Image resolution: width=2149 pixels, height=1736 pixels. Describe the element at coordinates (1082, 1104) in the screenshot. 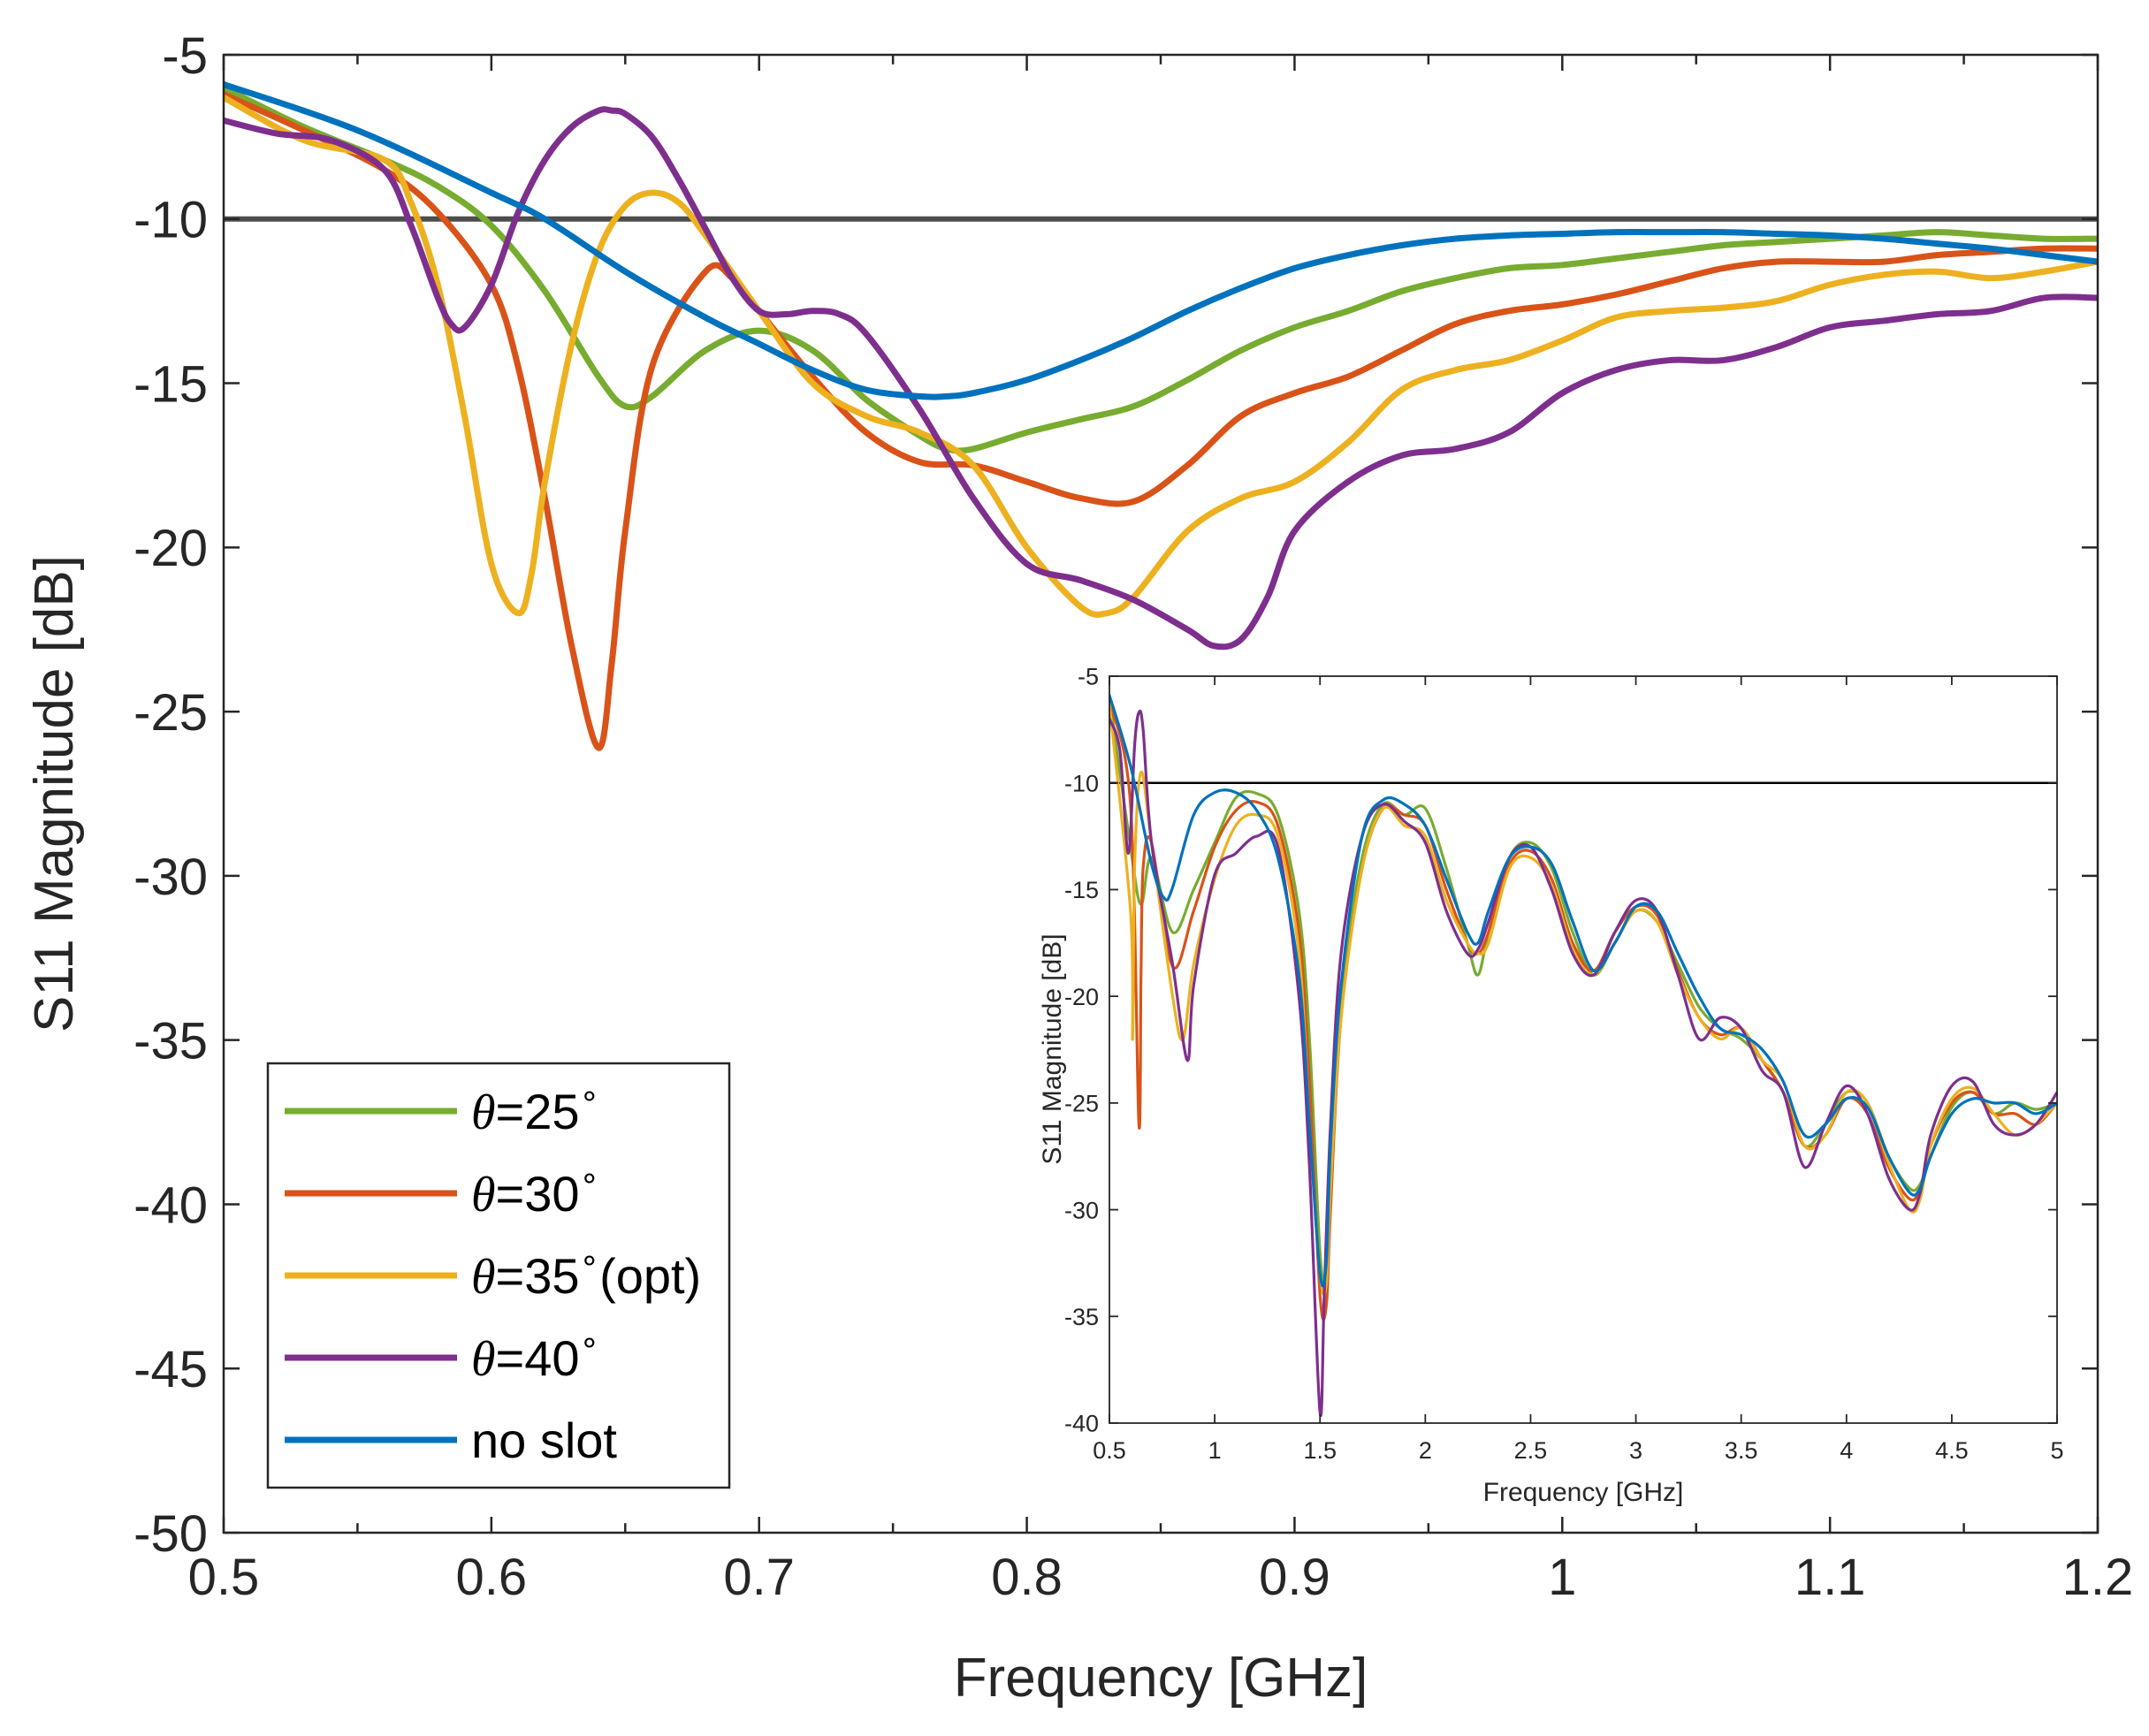

I see `inset-y-tick-label: -25` at that location.